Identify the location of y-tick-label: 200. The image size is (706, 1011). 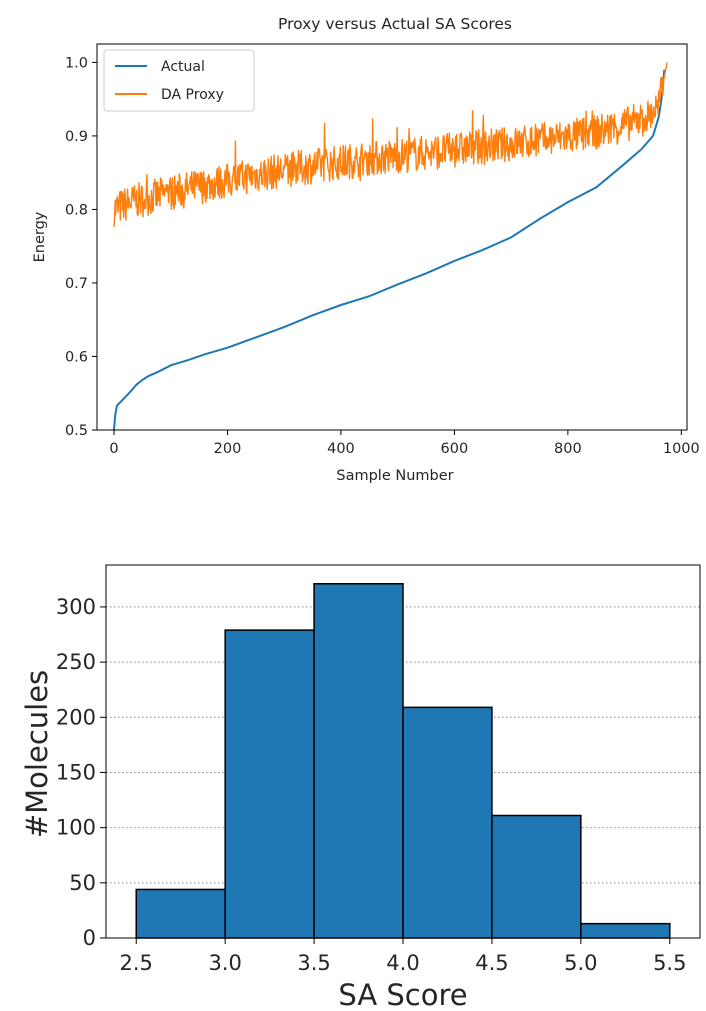
(76, 717).